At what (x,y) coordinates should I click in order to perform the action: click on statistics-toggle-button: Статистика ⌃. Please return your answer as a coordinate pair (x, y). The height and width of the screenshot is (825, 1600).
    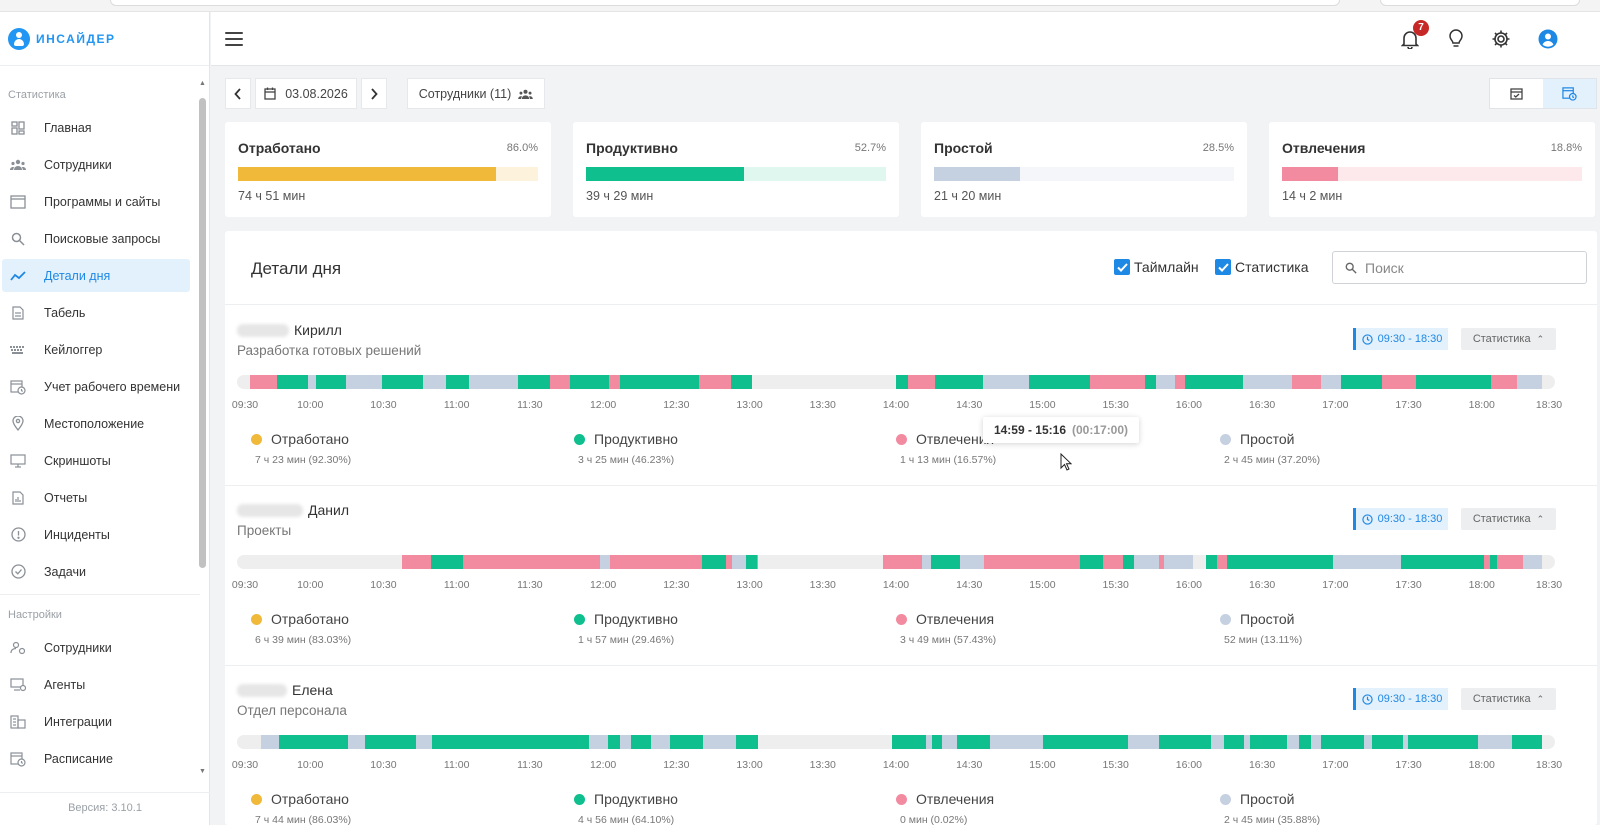
    Looking at the image, I should click on (1508, 699).